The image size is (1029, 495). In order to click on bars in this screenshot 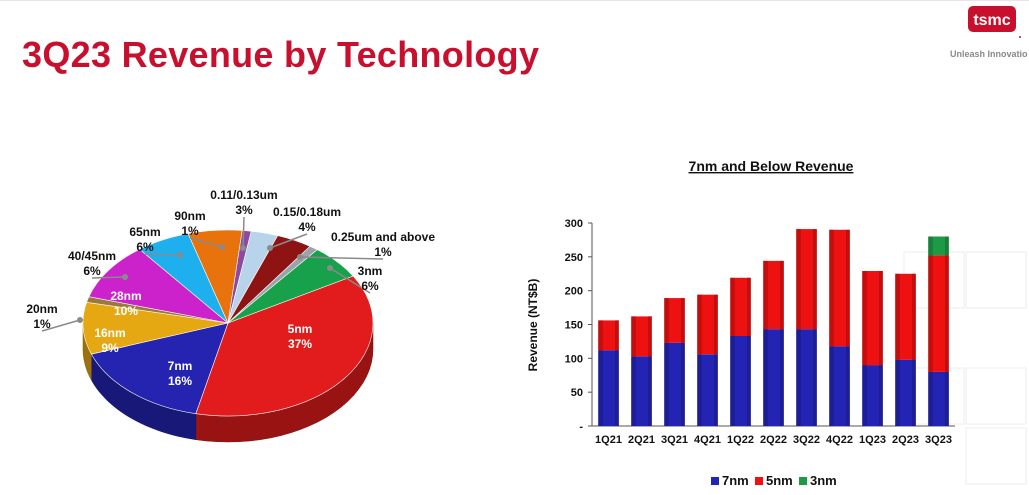, I will do `click(773, 327)`.